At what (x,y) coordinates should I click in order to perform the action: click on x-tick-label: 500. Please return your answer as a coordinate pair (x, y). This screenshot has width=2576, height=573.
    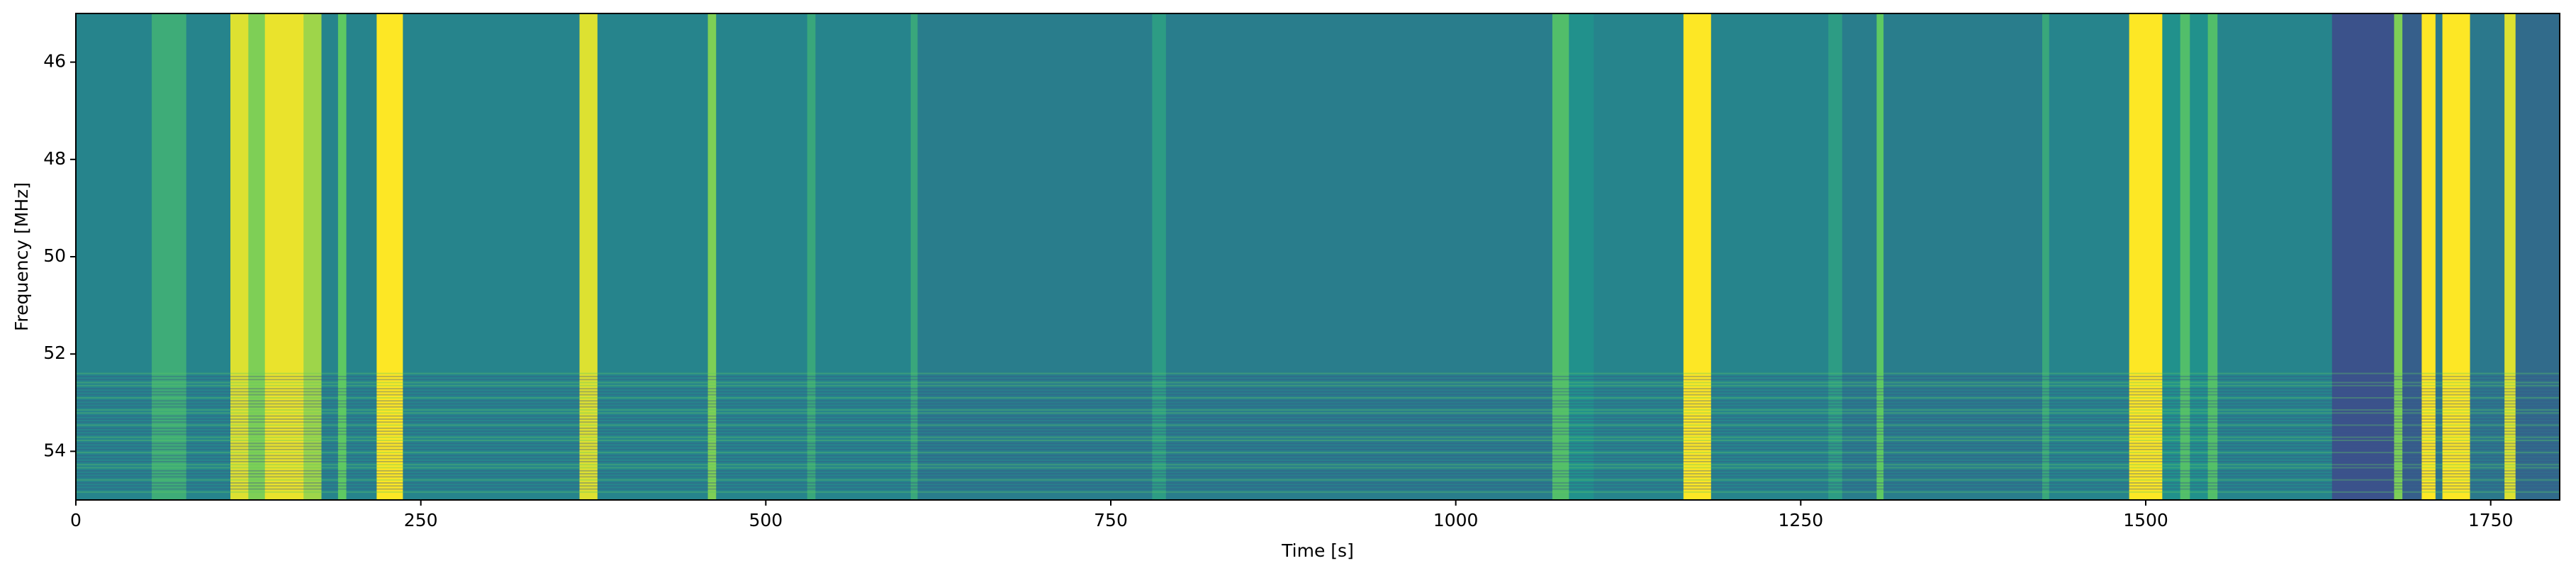
    Looking at the image, I should click on (766, 520).